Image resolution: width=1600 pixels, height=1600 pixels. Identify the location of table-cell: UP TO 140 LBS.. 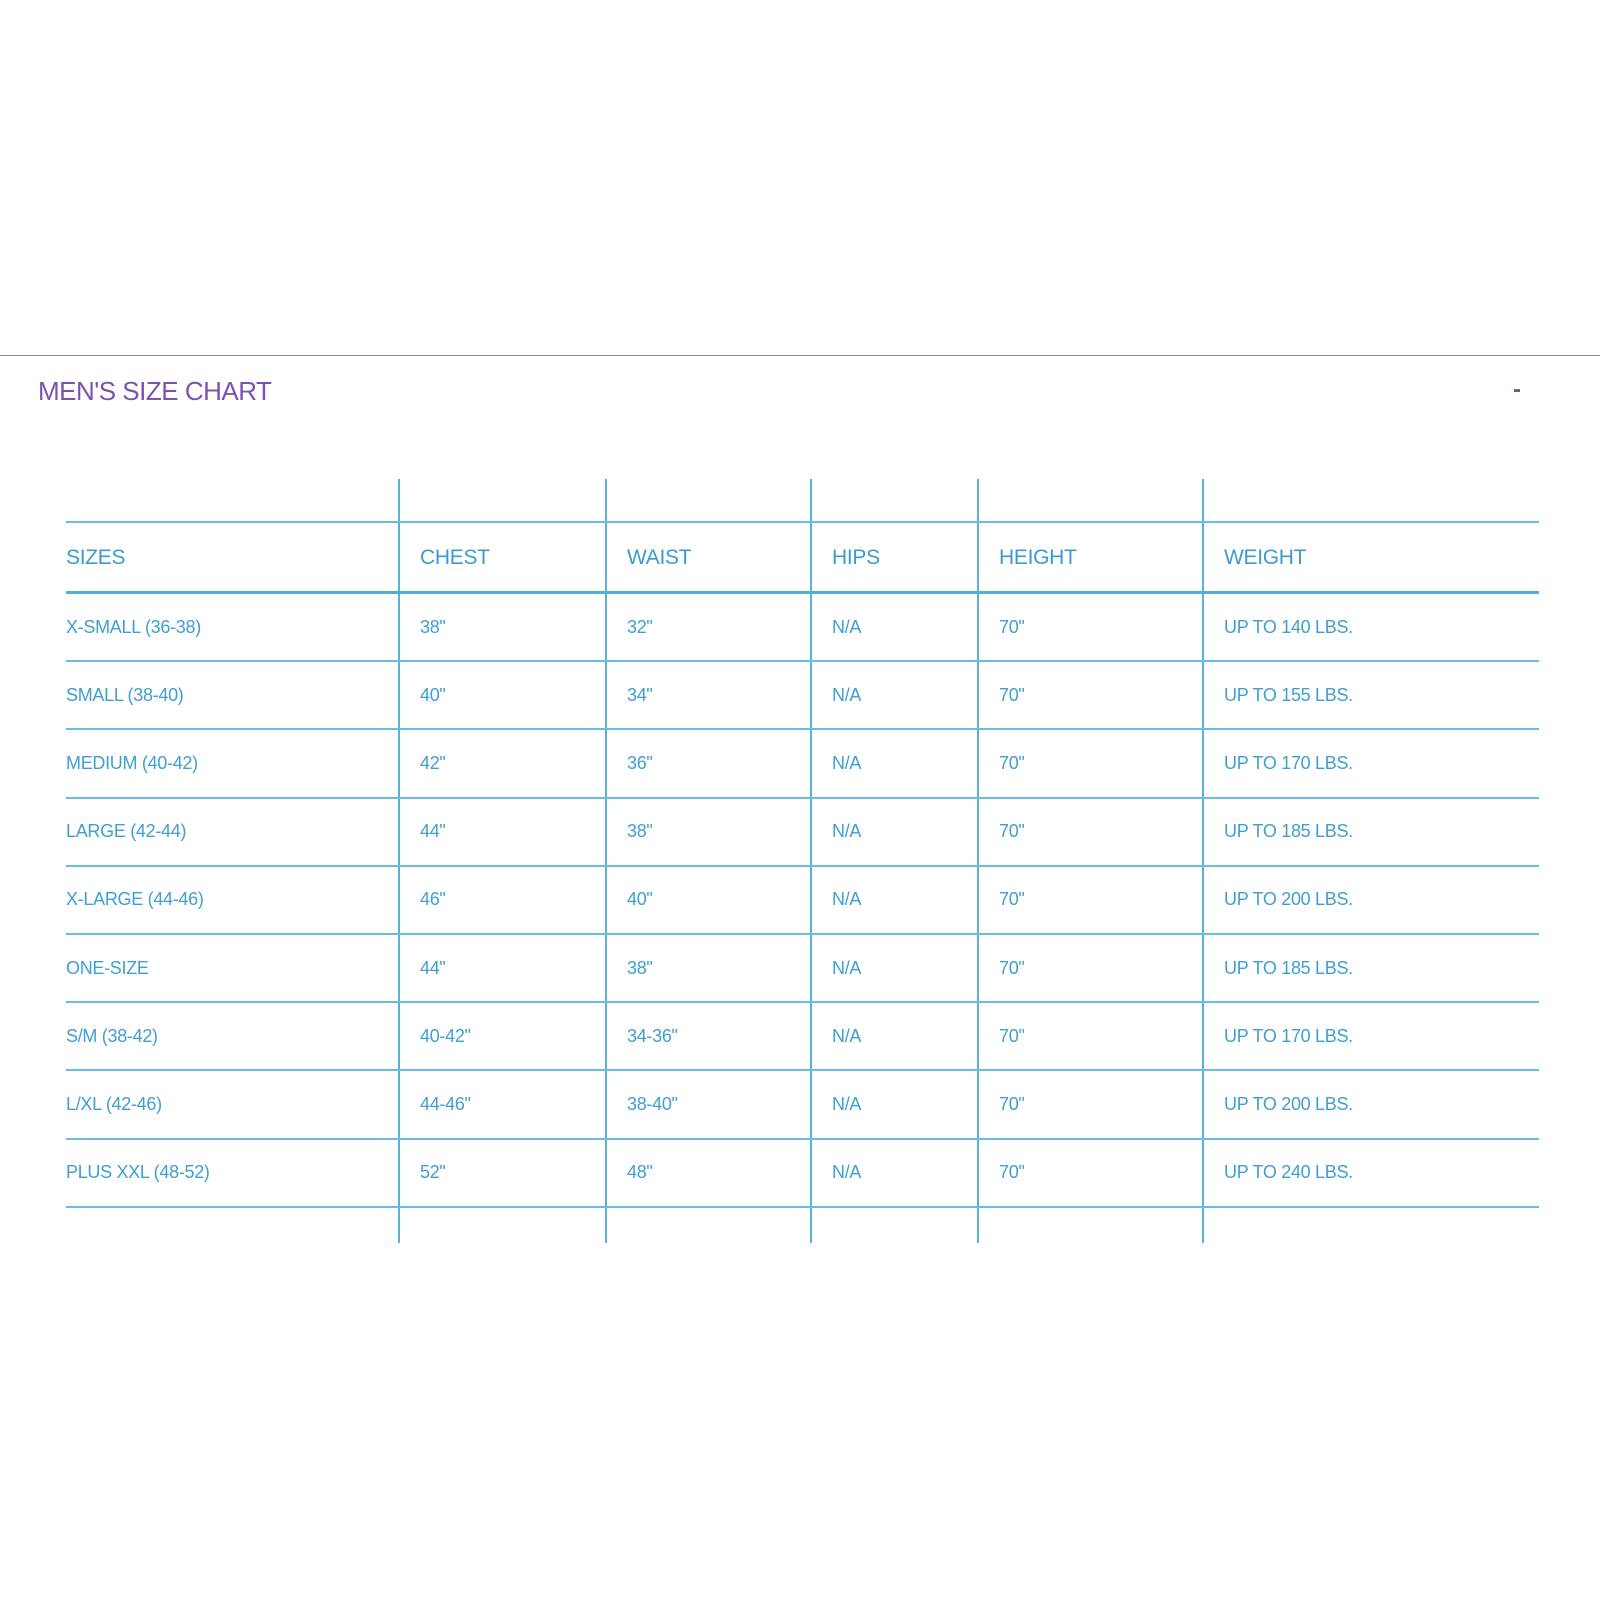
(1288, 626).